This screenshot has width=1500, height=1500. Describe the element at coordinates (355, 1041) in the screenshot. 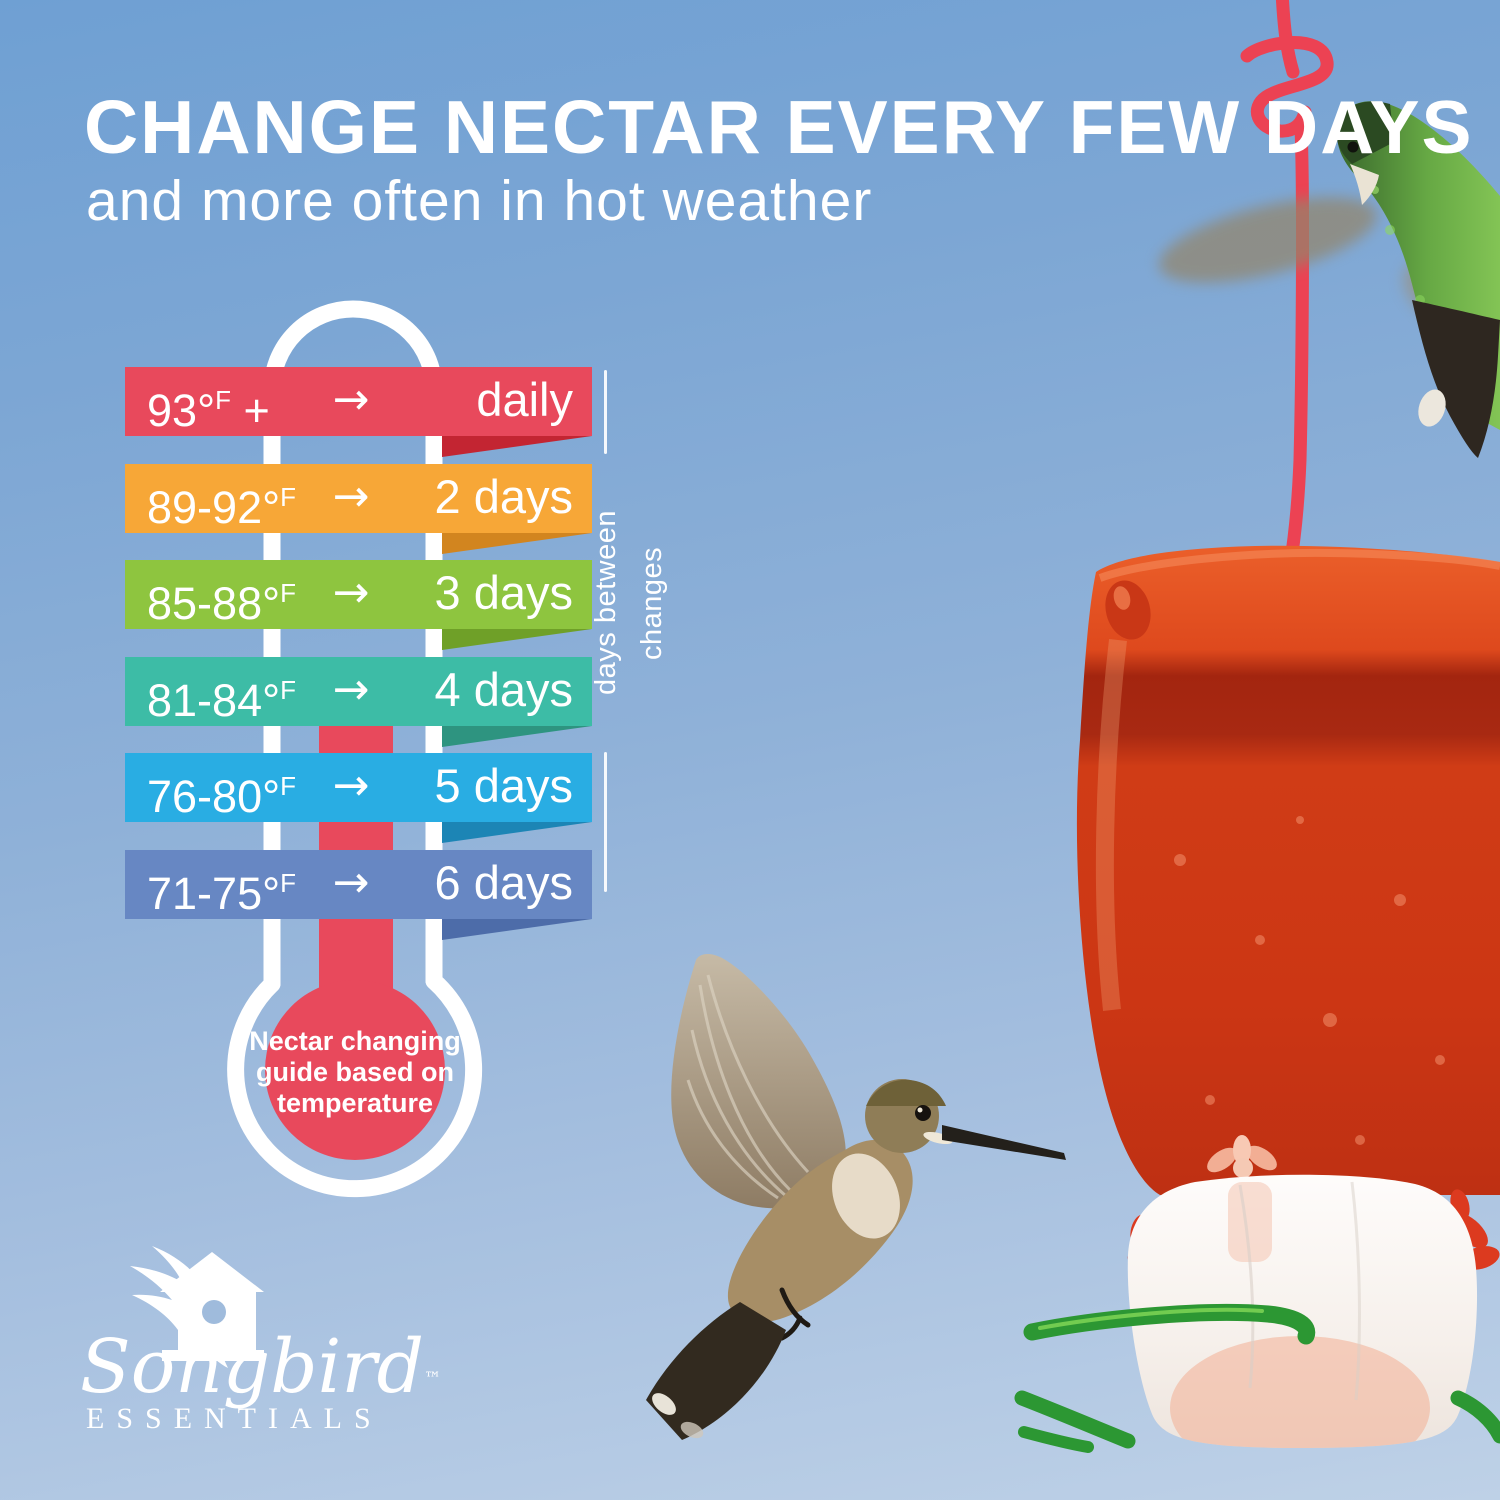

I see `note-line: Nectar changing` at that location.